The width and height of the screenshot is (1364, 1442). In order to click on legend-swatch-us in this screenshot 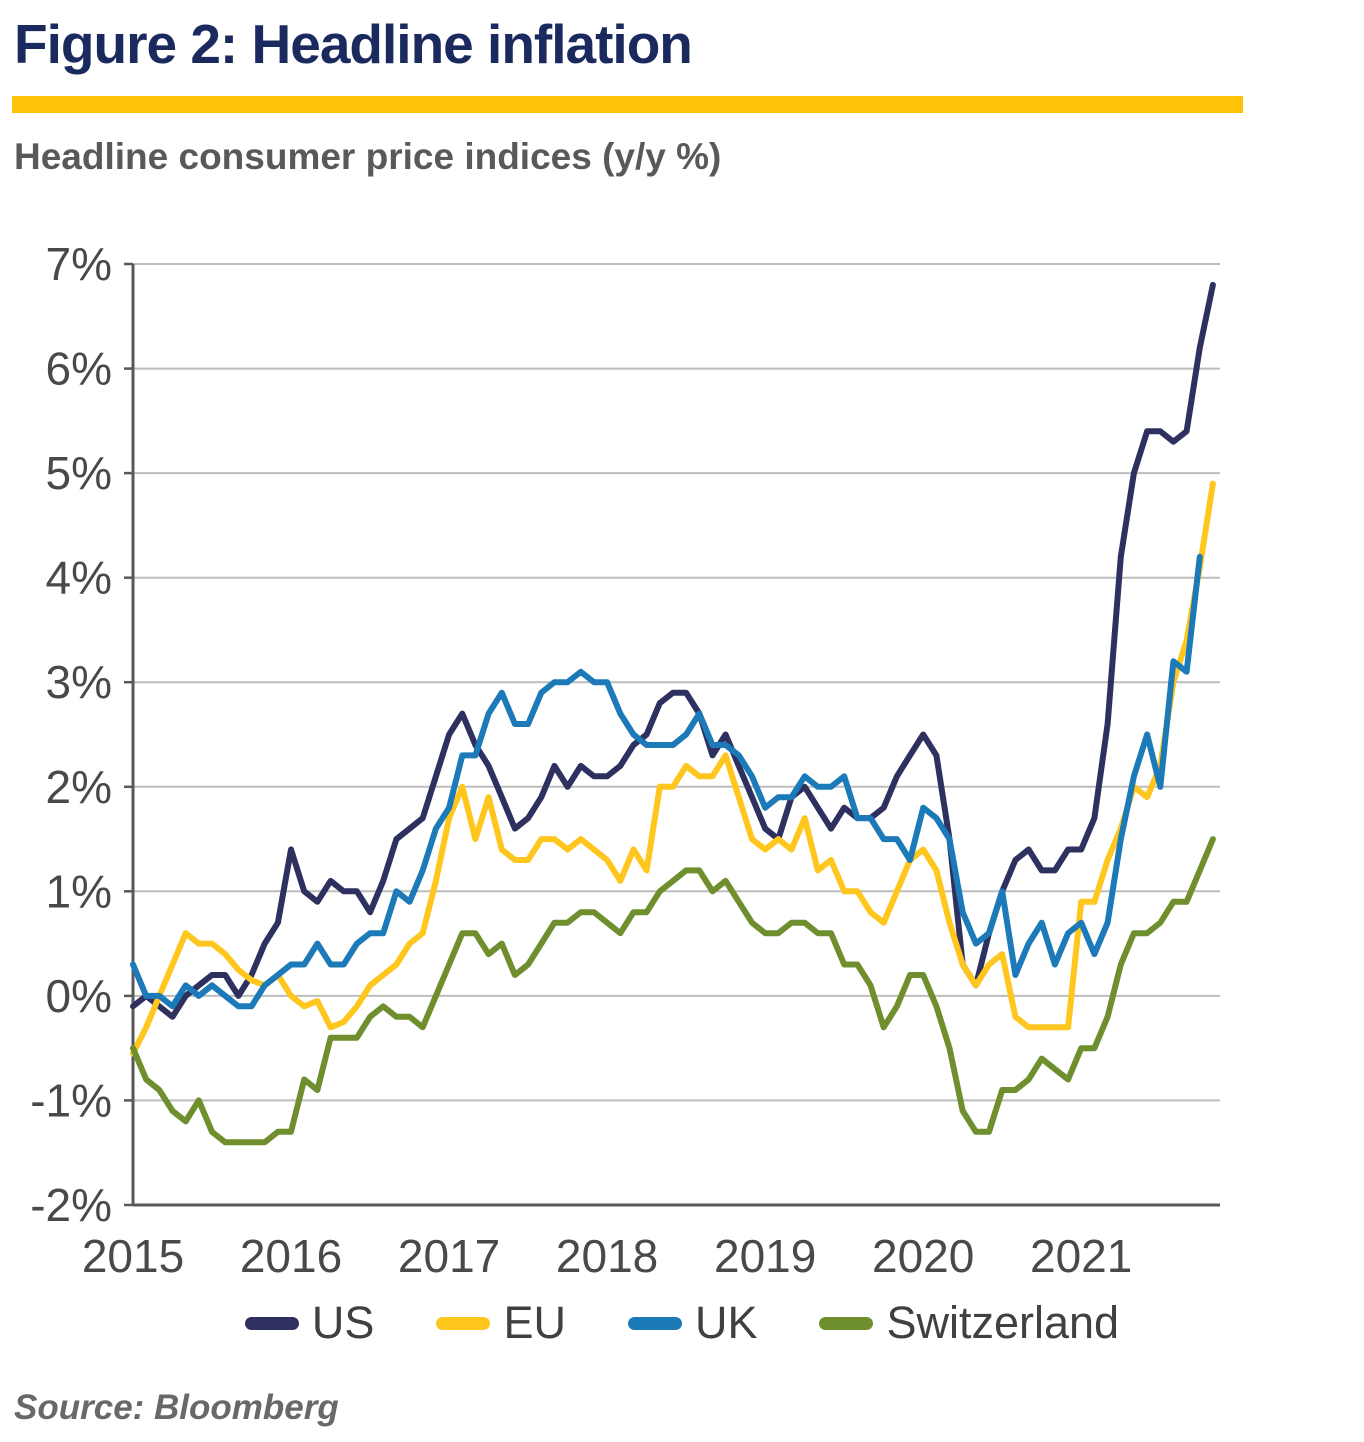, I will do `click(271, 1323)`.